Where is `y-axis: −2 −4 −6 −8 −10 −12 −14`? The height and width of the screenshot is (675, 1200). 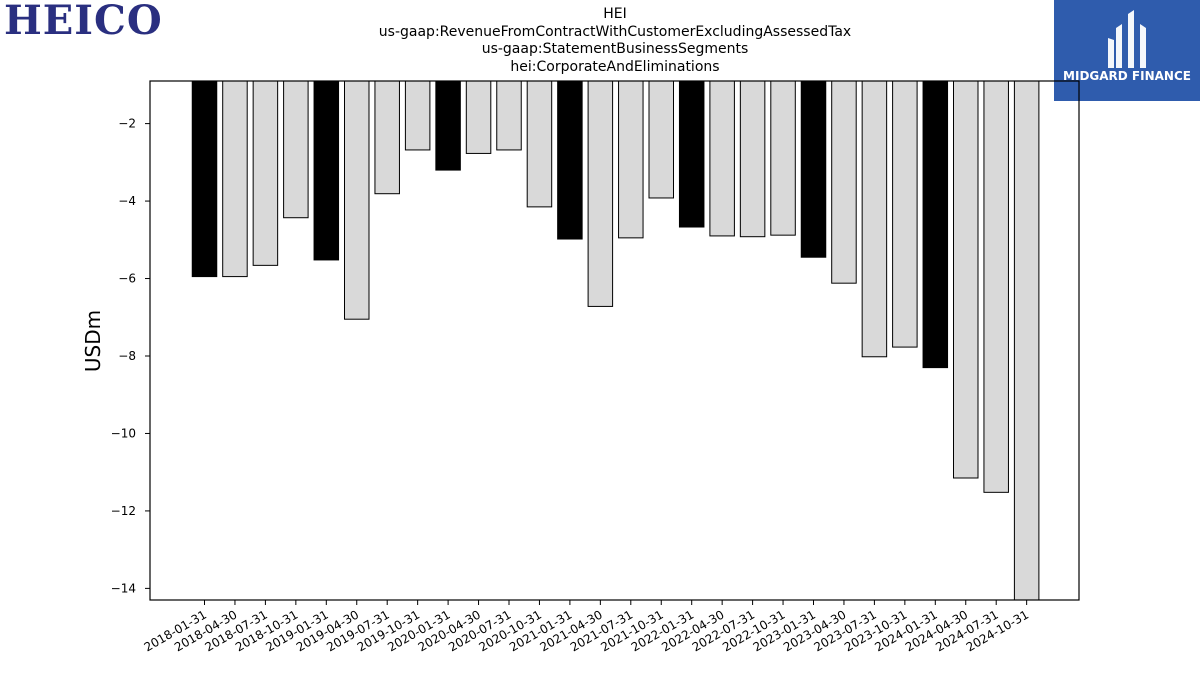
y-axis: −2 −4 −6 −8 −10 −12 −14 is located at coordinates (130, 356).